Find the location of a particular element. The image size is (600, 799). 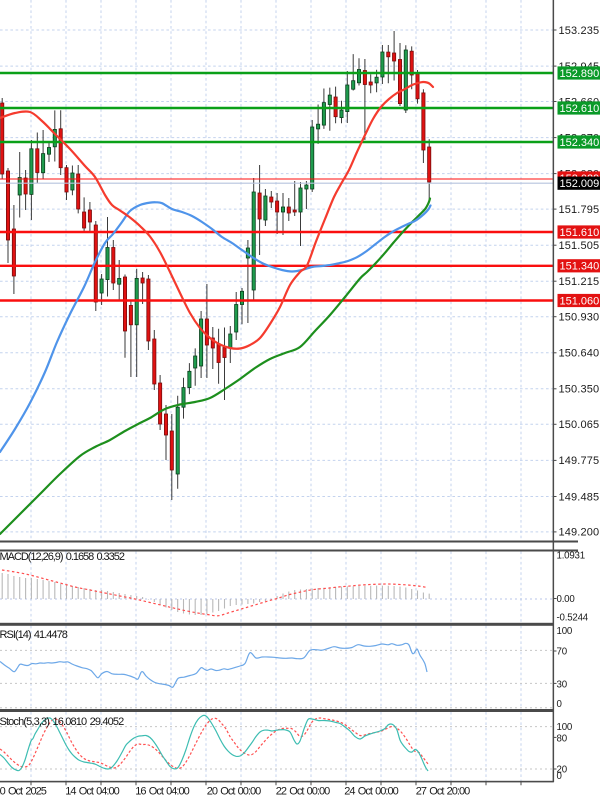

svg-text: Stoch(5,3,3) 16.0810 29.4052 is located at coordinates (62, 722).